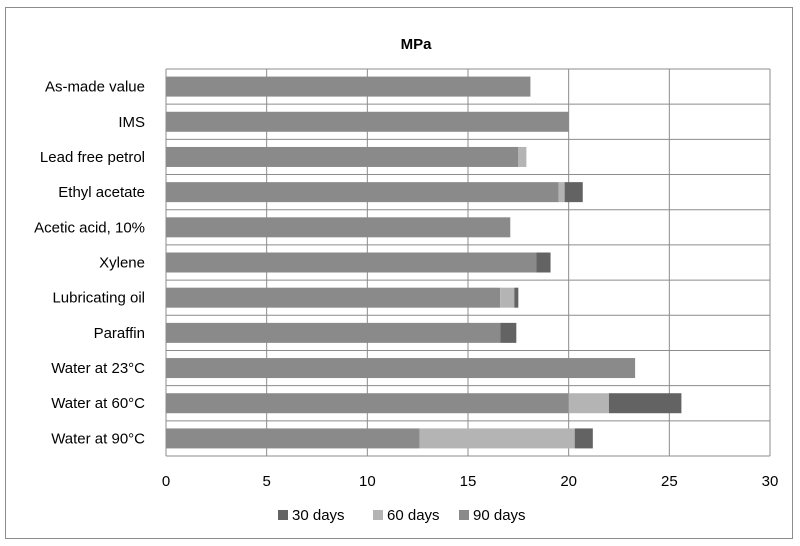 This screenshot has width=800, height=546. I want to click on x-tick-label: 25, so click(669, 481).